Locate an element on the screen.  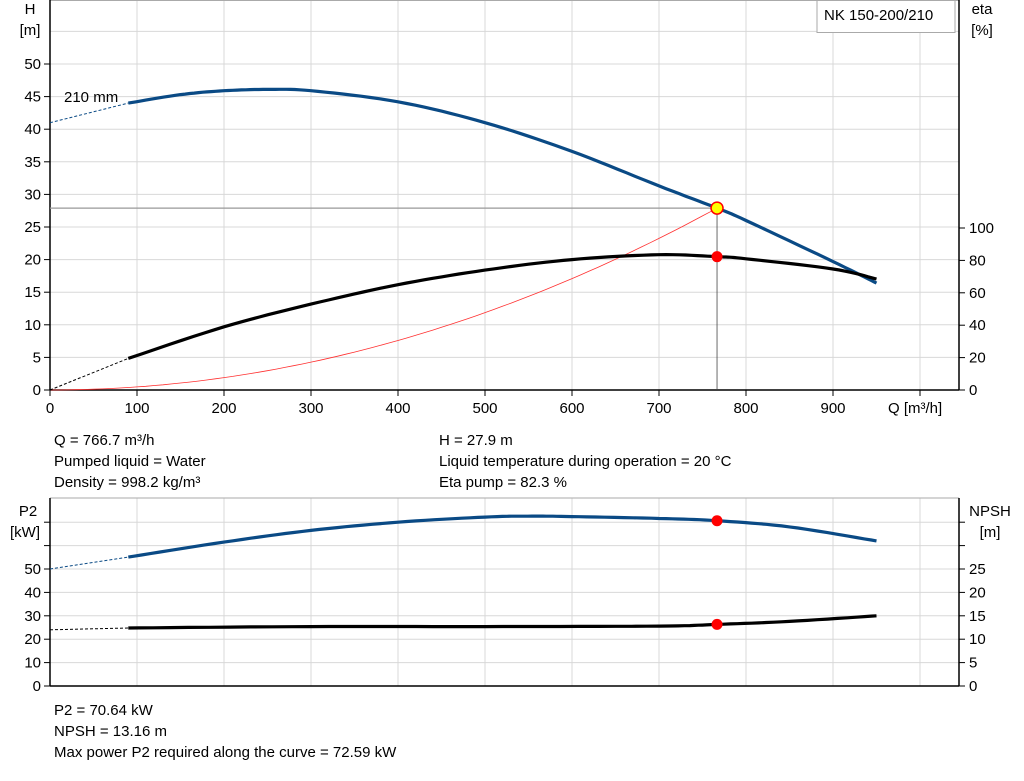
y-tick-label-right: 80 is located at coordinates (977, 260).